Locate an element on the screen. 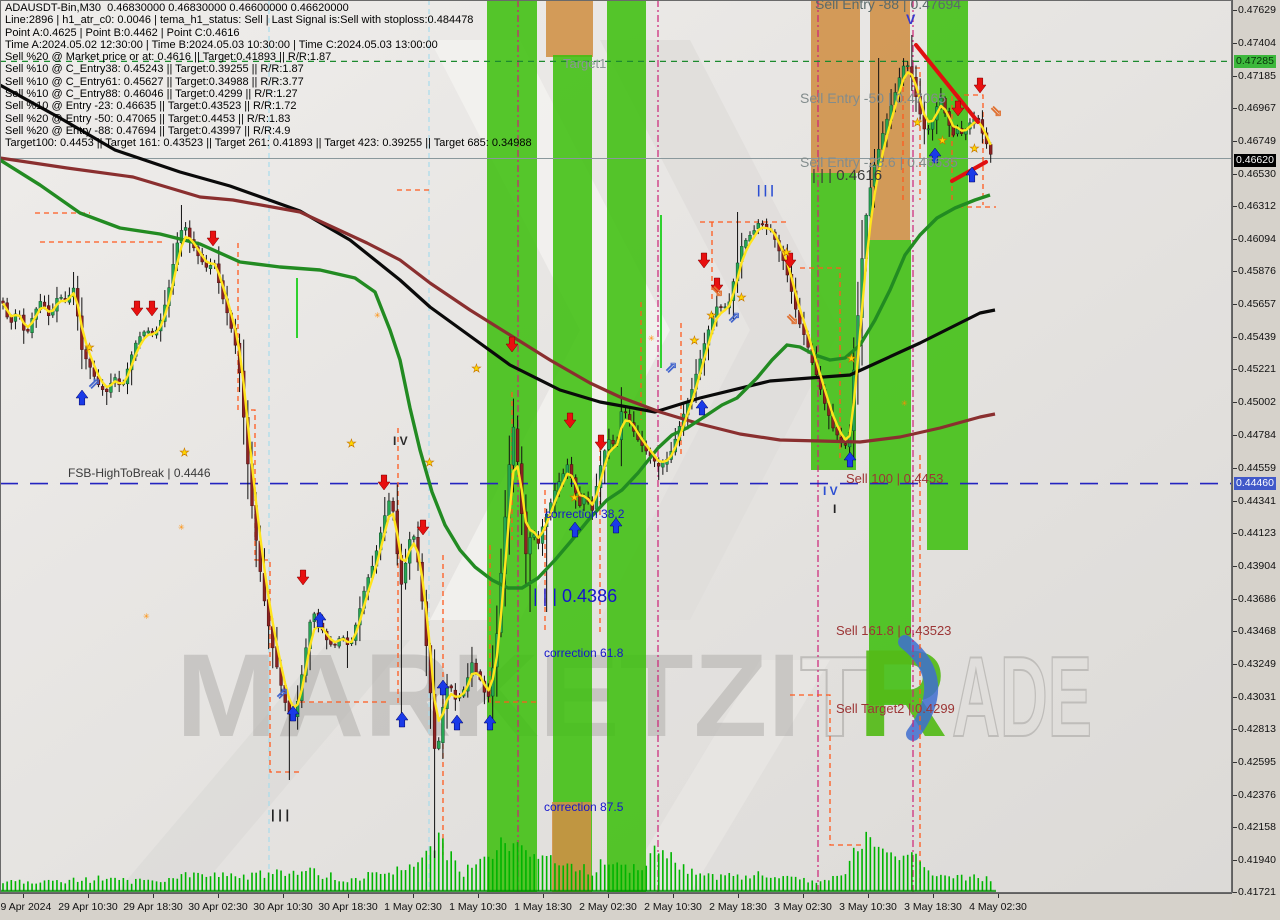 The height and width of the screenshot is (920, 1280). time-tick-label: 1 May 02:30 is located at coordinates (413, 907).